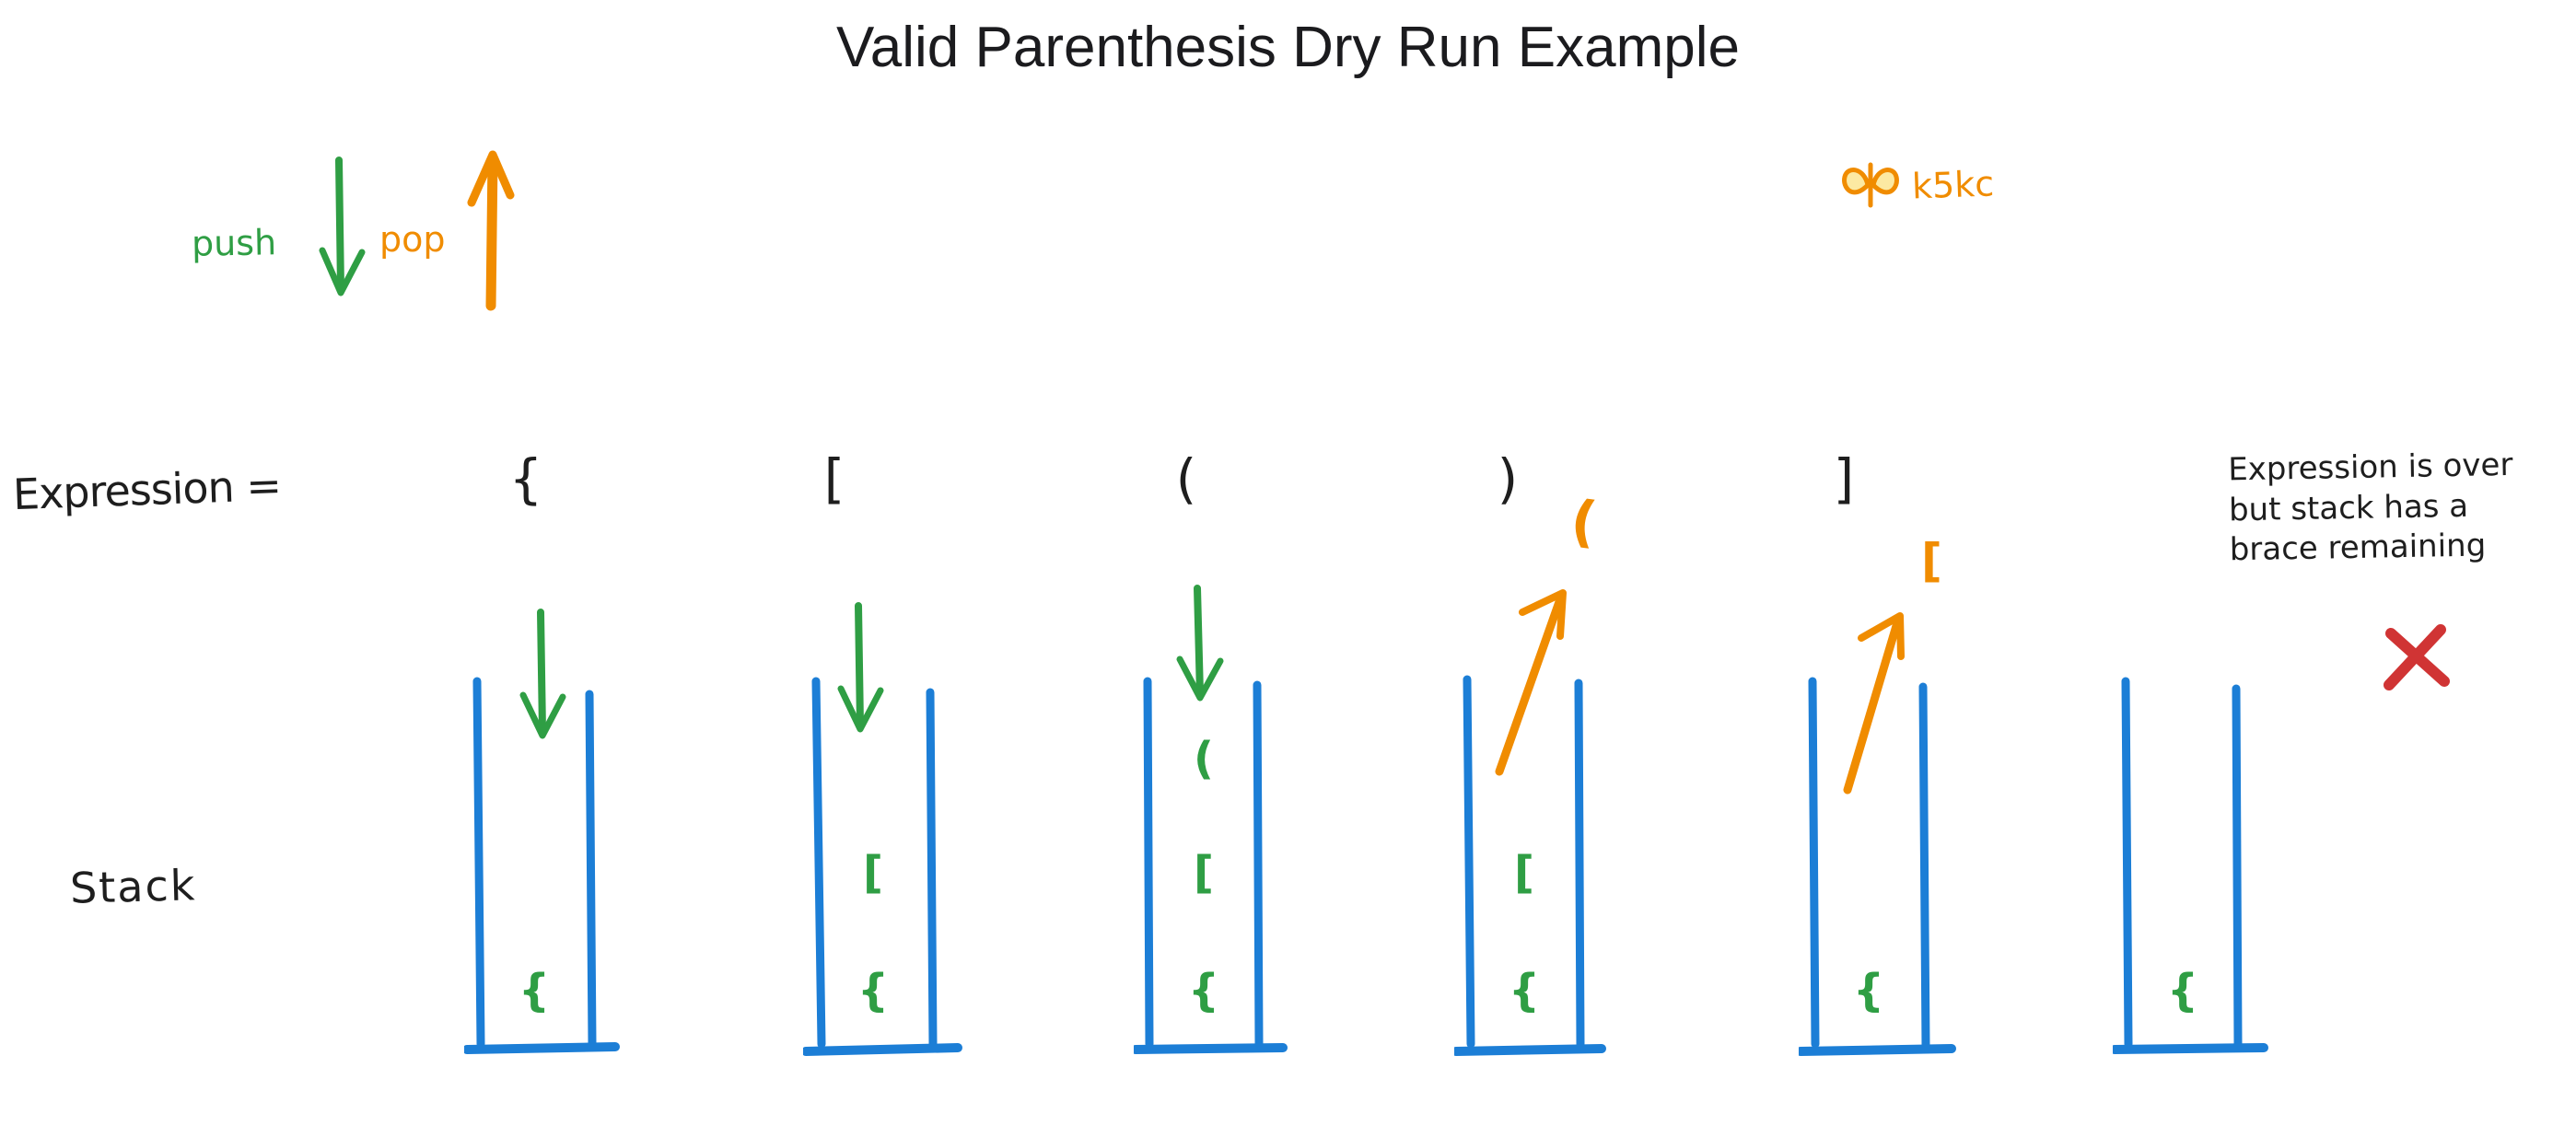 The height and width of the screenshot is (1137, 2576). I want to click on expression-token-1: {, so click(525, 479).